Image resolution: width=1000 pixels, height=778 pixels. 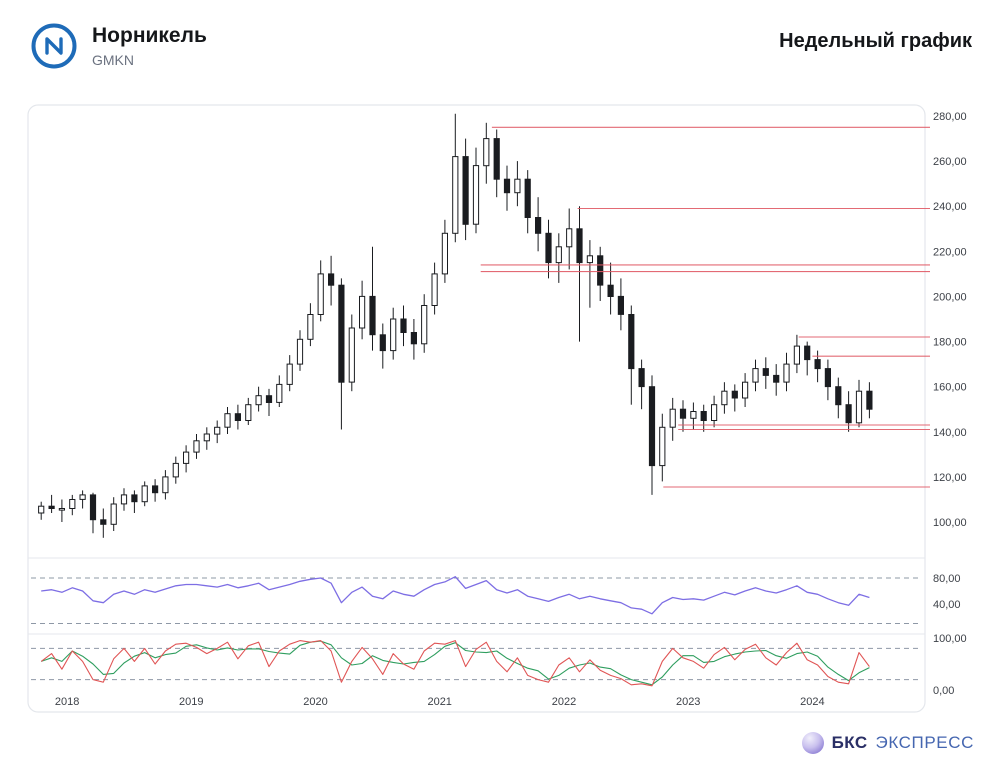 I want to click on stochastic-axis: 100,00 0,00, so click(x=950, y=665).